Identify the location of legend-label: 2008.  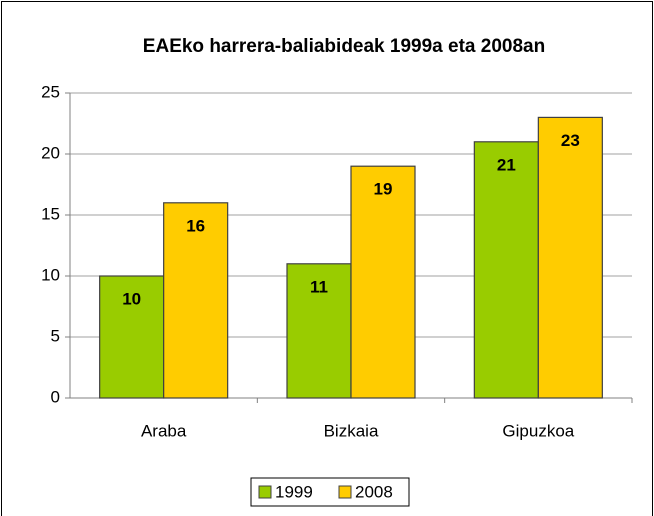
(374, 491).